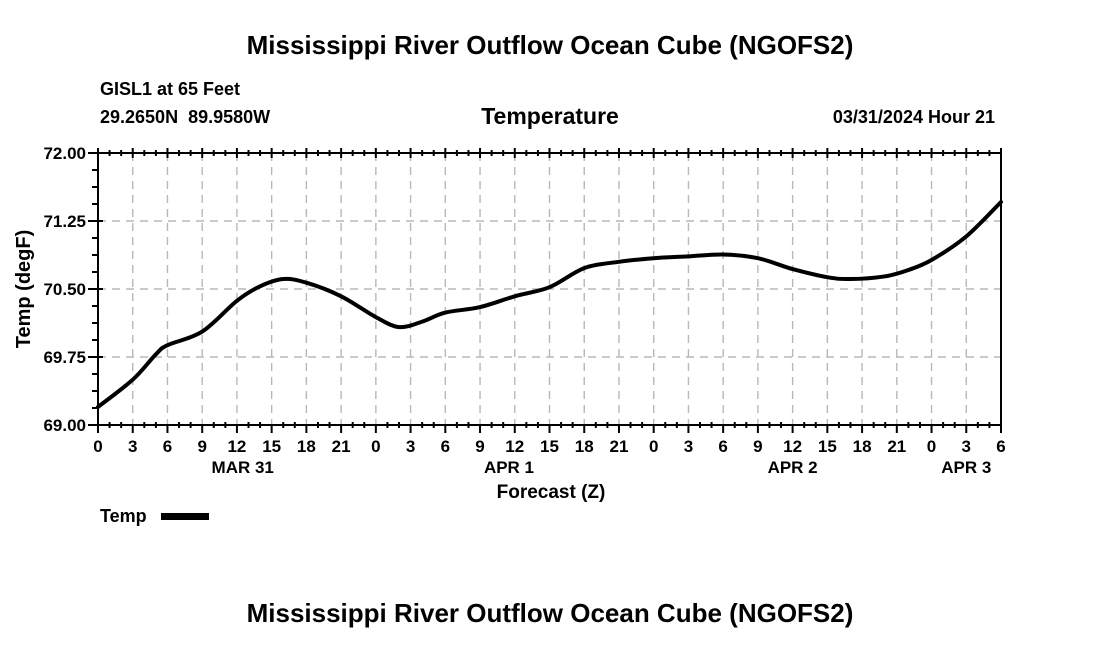  I want to click on coordinates-label: 29.2650N 89.9580W, so click(185, 117).